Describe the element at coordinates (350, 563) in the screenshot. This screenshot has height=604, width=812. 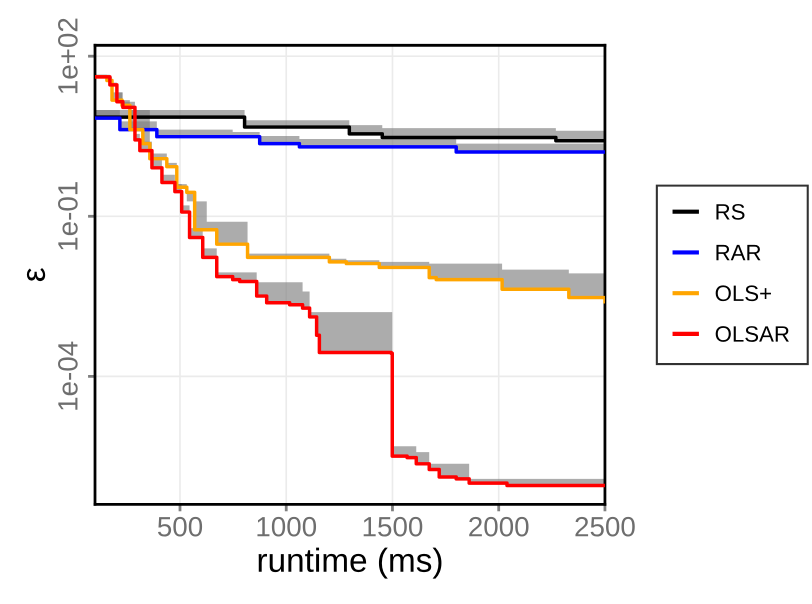
I see `x-axis-title: runtime (ms)` at that location.